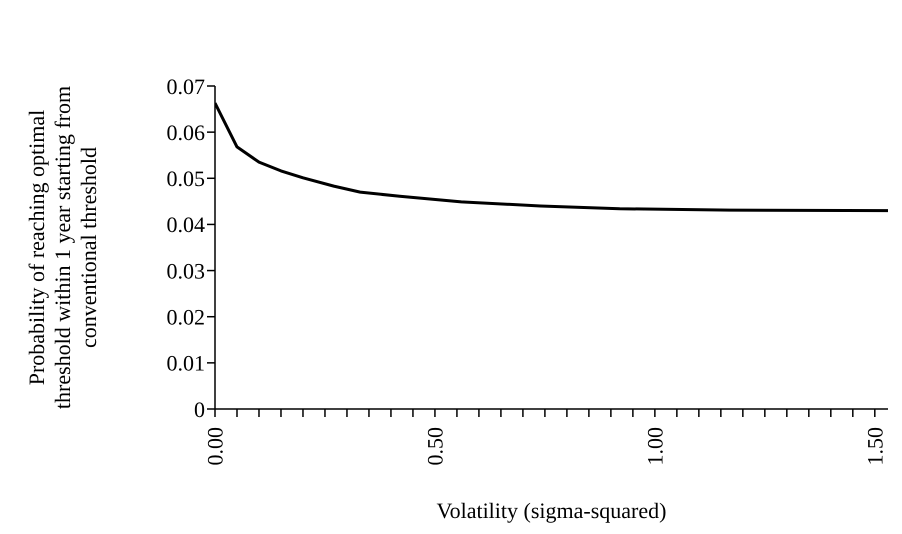 This screenshot has height=534, width=902. What do you see at coordinates (435, 446) in the screenshot?
I see `x-tick-label: 0.50` at bounding box center [435, 446].